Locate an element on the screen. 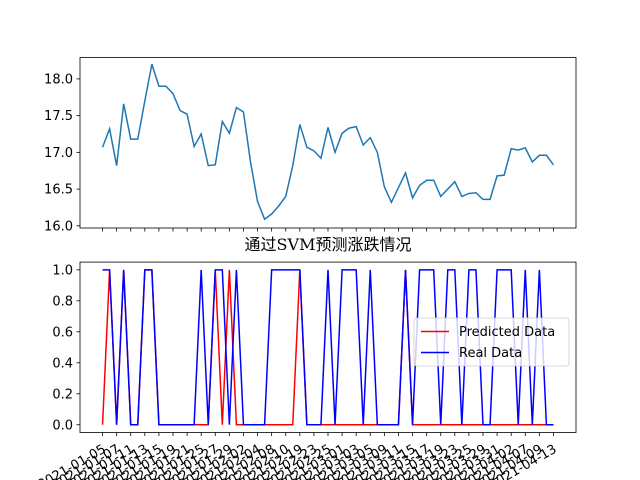  prediction-y-ticks: 0.0 0.2 0.4 0.6 0.8 1.0 is located at coordinates (66, 348).